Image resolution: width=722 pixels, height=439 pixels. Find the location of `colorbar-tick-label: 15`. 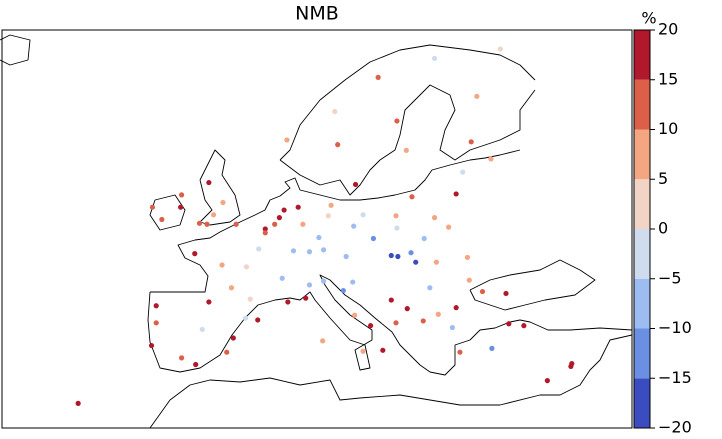

colorbar-tick-label: 15 is located at coordinates (668, 78).